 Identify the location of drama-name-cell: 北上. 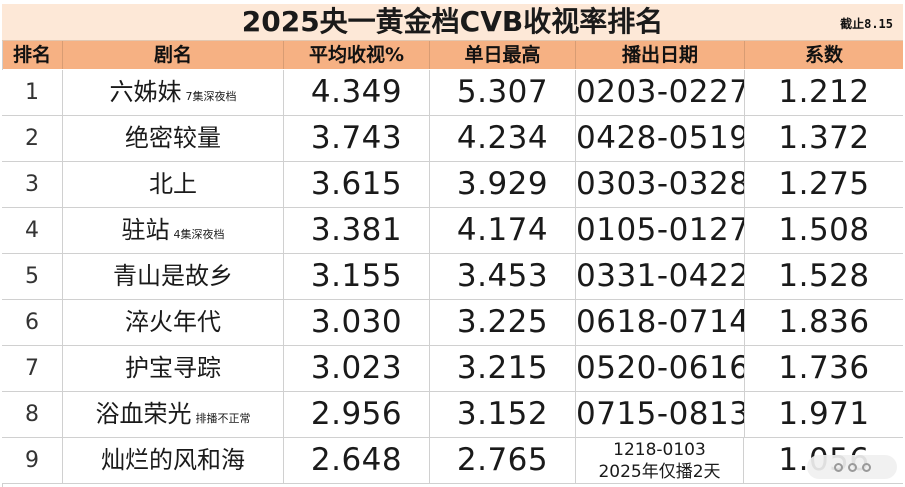
(173, 184).